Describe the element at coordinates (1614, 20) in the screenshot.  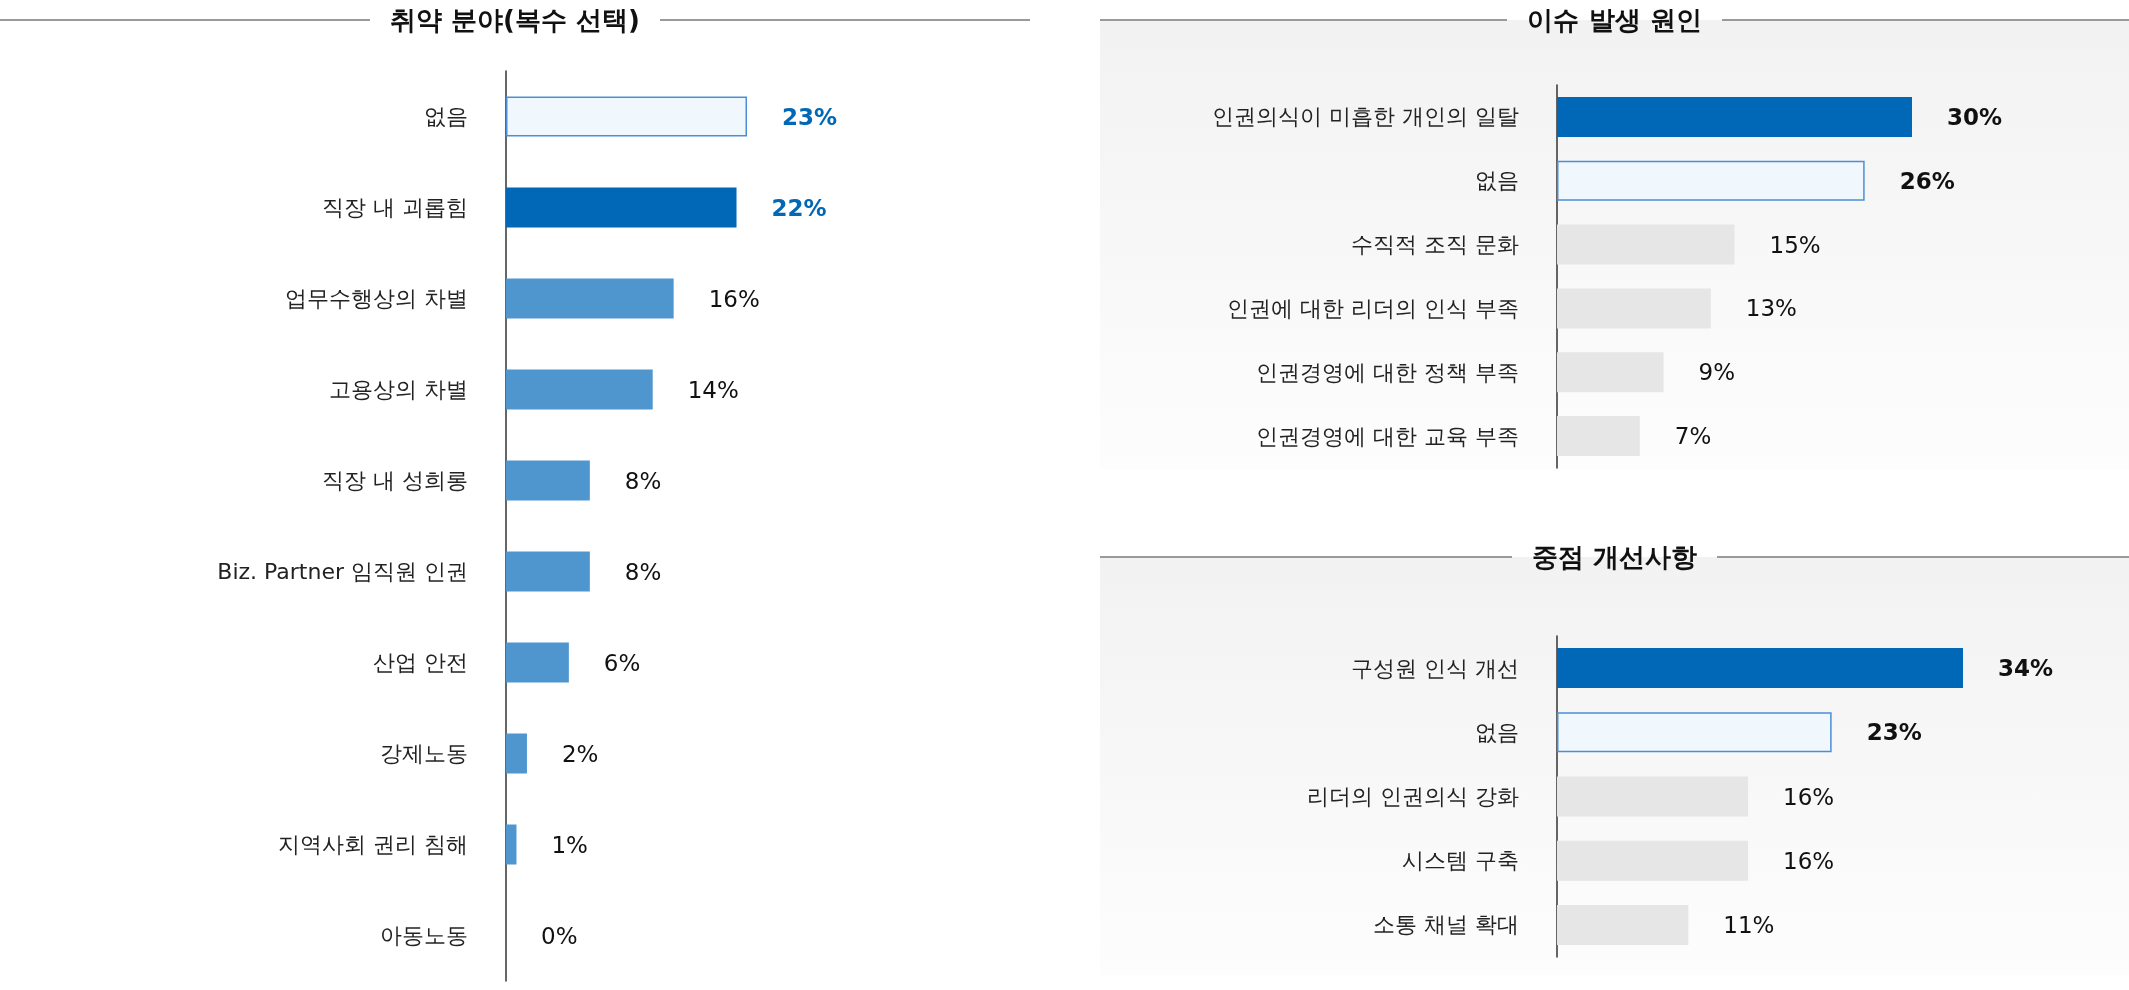
I see `chart-title: 이슈 발생 원인` at that location.